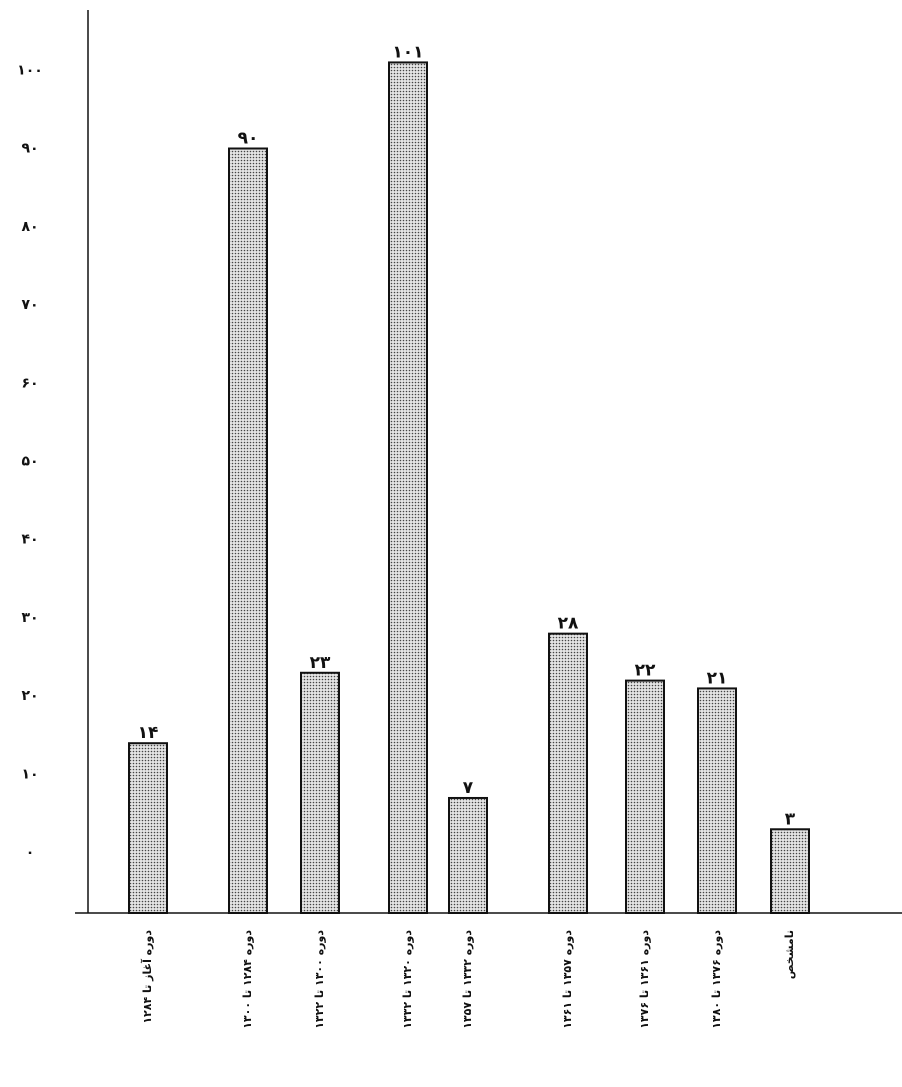  What do you see at coordinates (716, 979) in the screenshot?
I see `x-tick-label: دوره ۱۳۷۶ تا ۱۳۸۰` at bounding box center [716, 979].